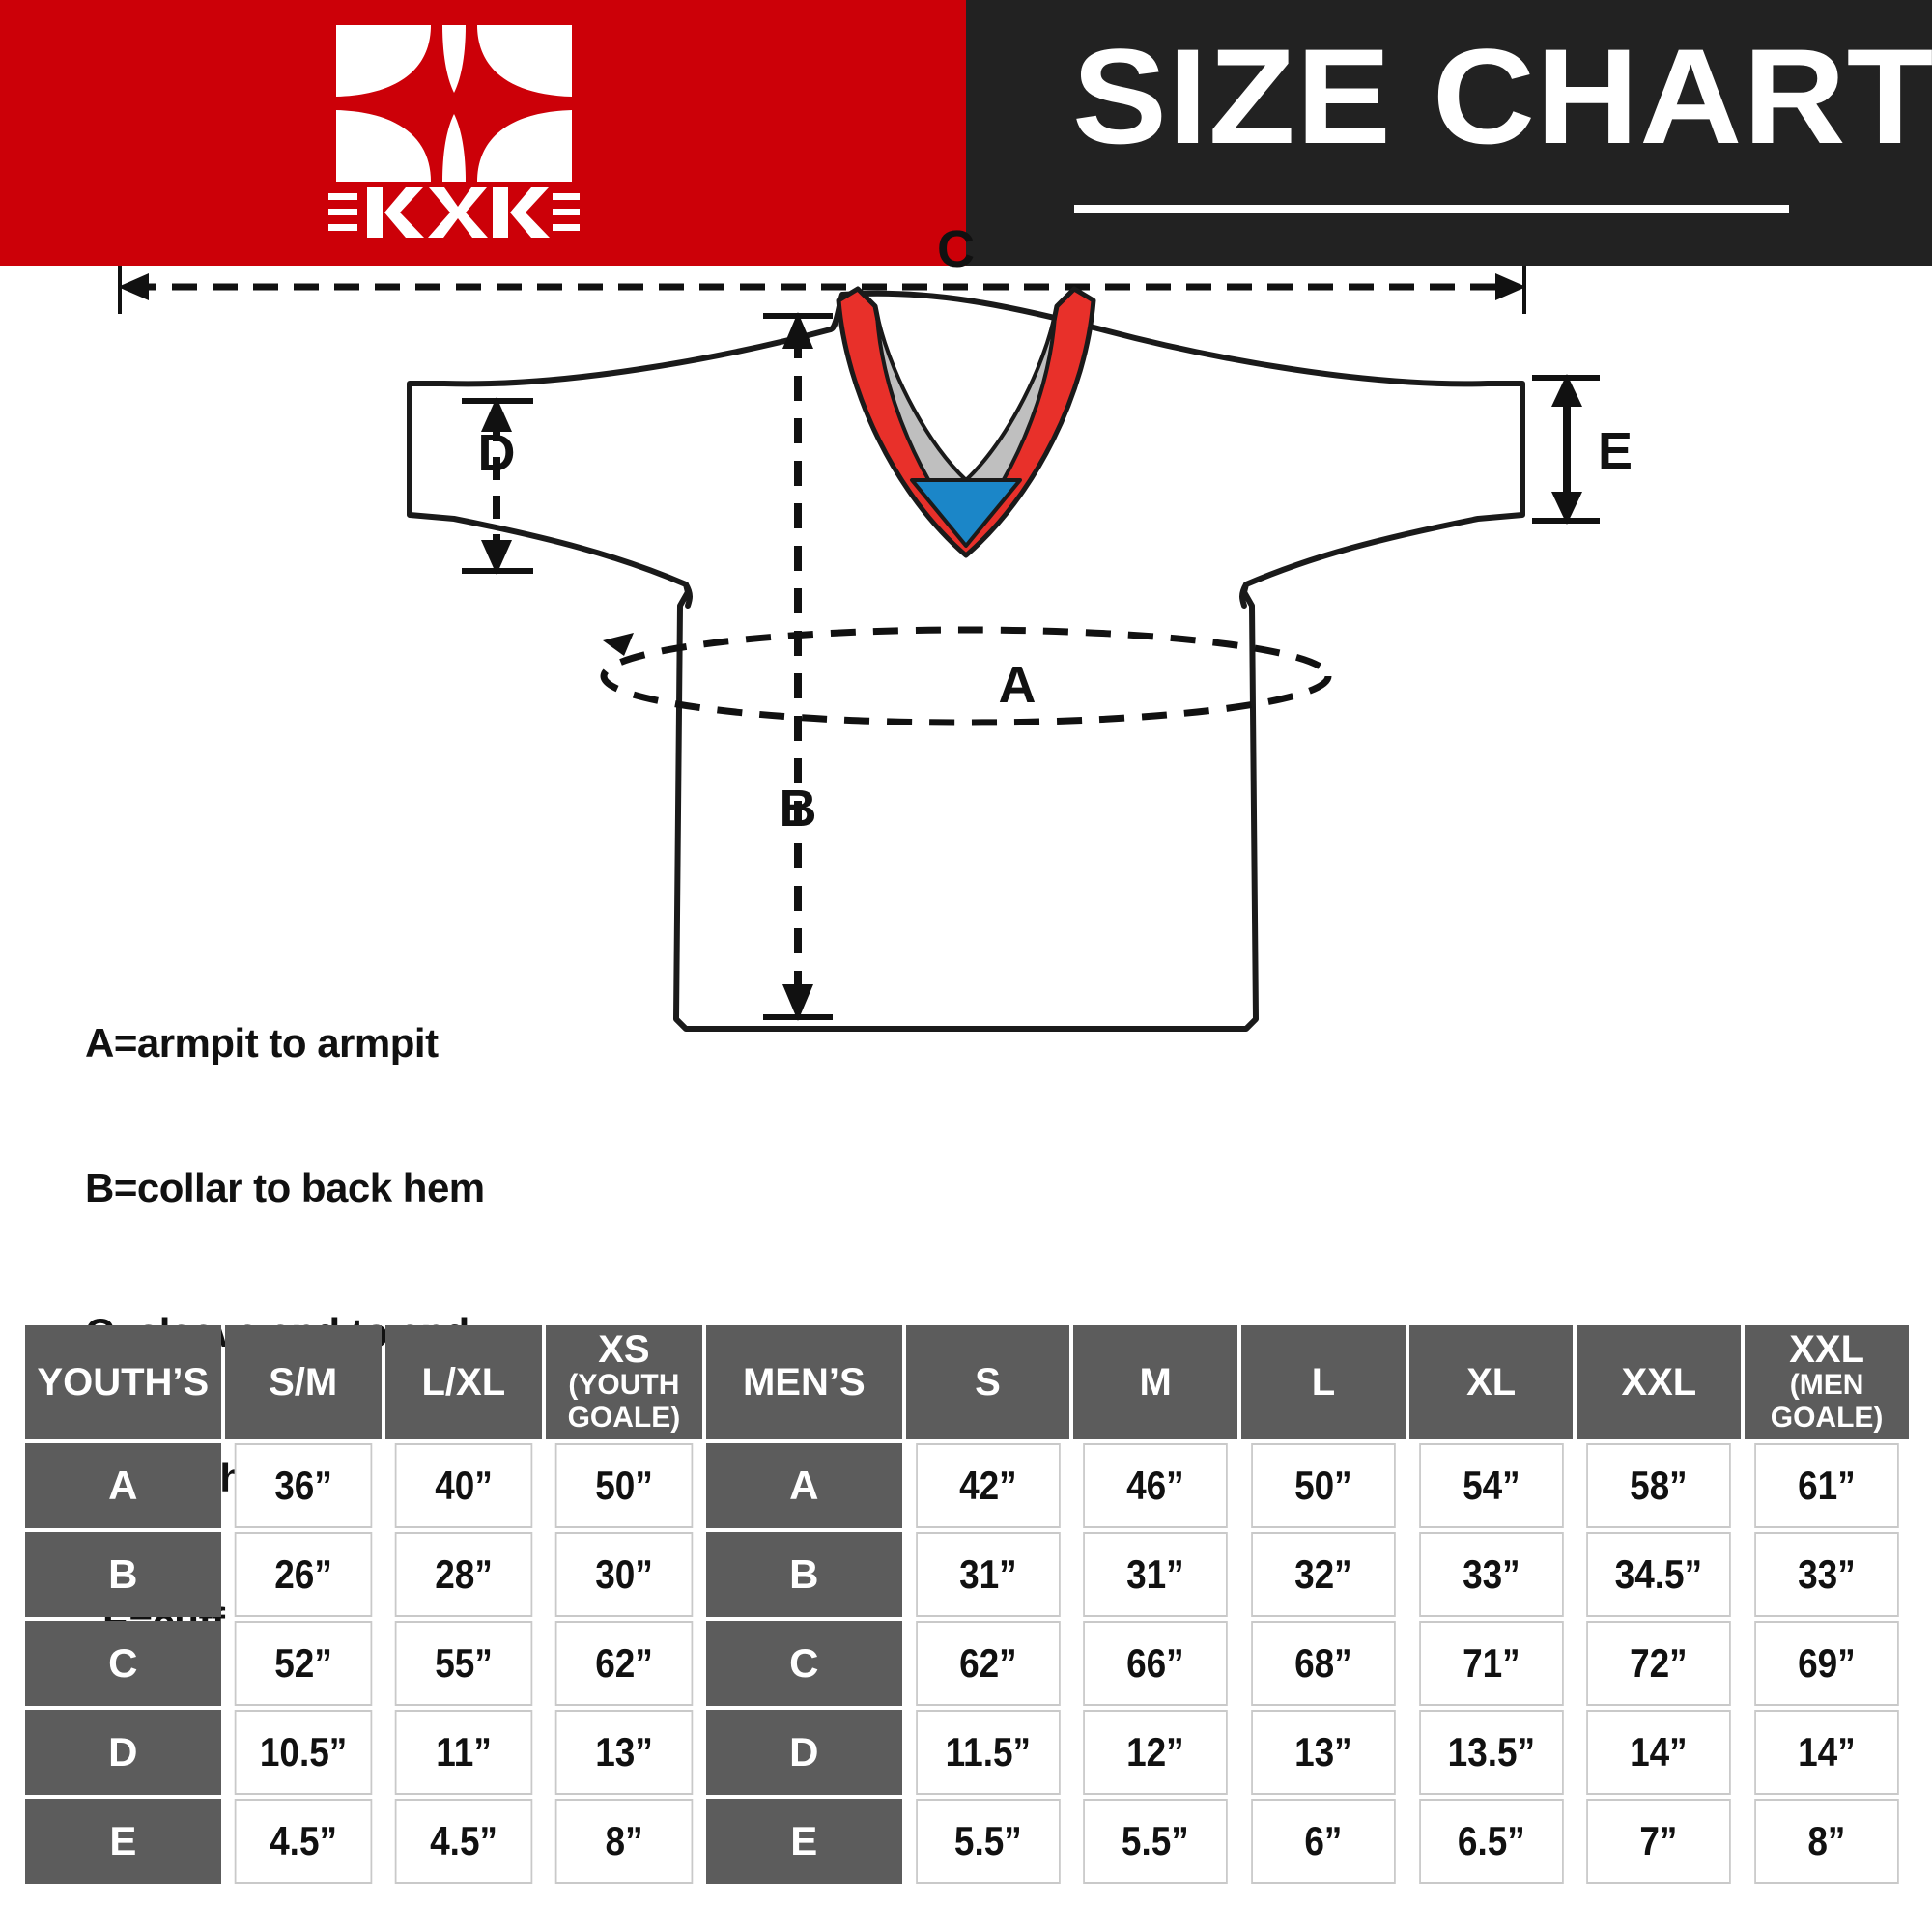 This screenshot has height=1932, width=1932. I want to click on row-label-youth-a: A, so click(123, 1485).